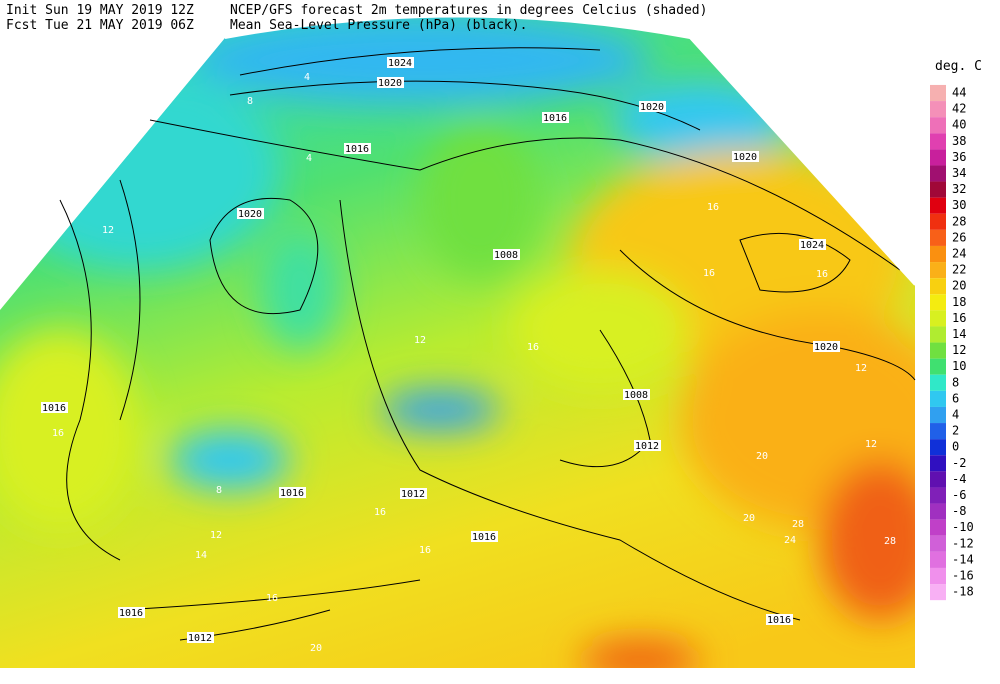  Describe the element at coordinates (955, 398) in the screenshot. I see `colorbar-label: 6` at that location.